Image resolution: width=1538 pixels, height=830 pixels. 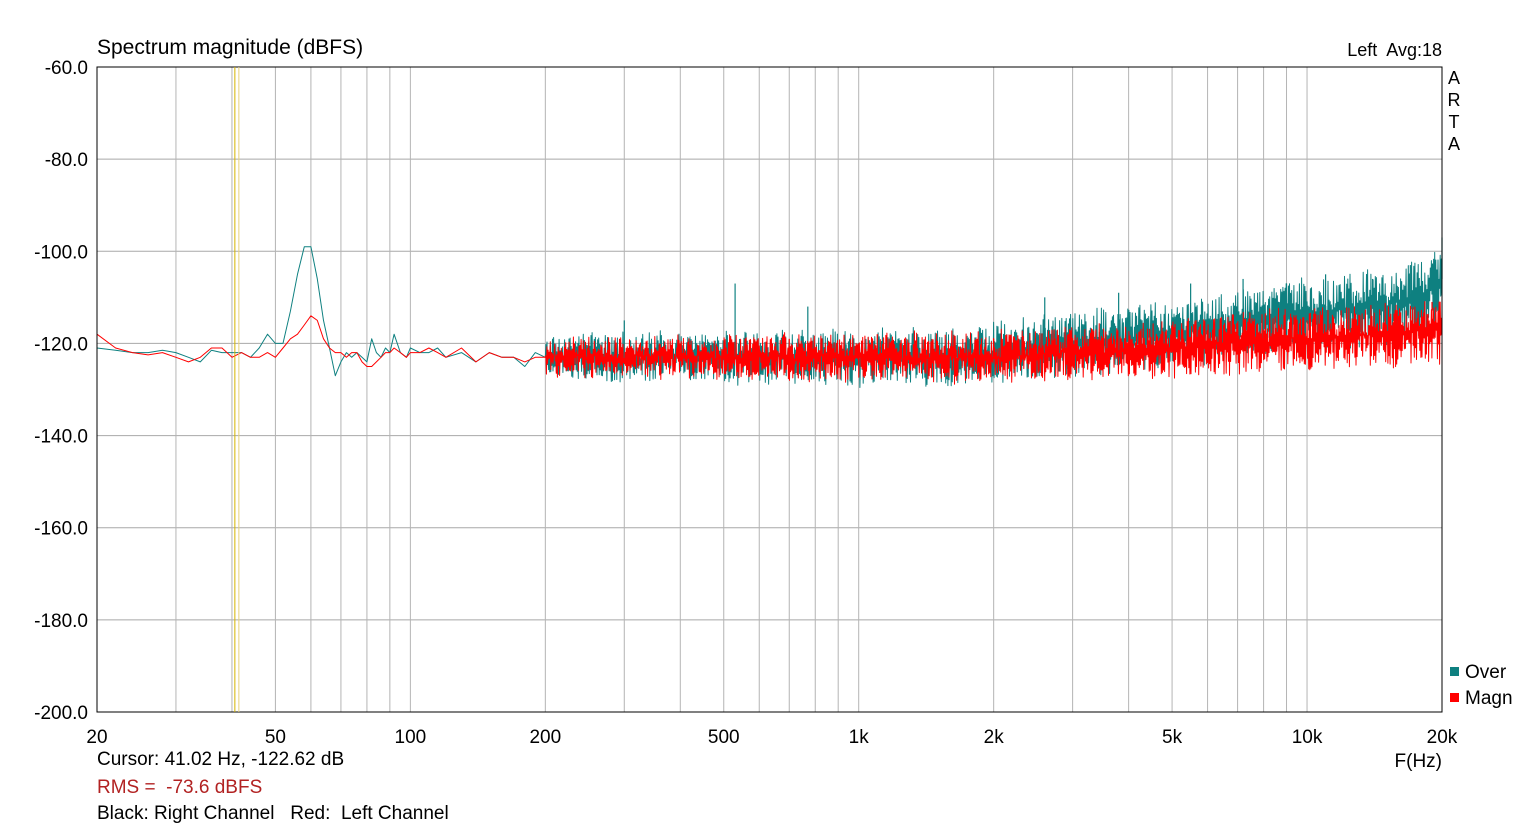 I want to click on x-axis-label: F(Hz), so click(x=1418, y=761).